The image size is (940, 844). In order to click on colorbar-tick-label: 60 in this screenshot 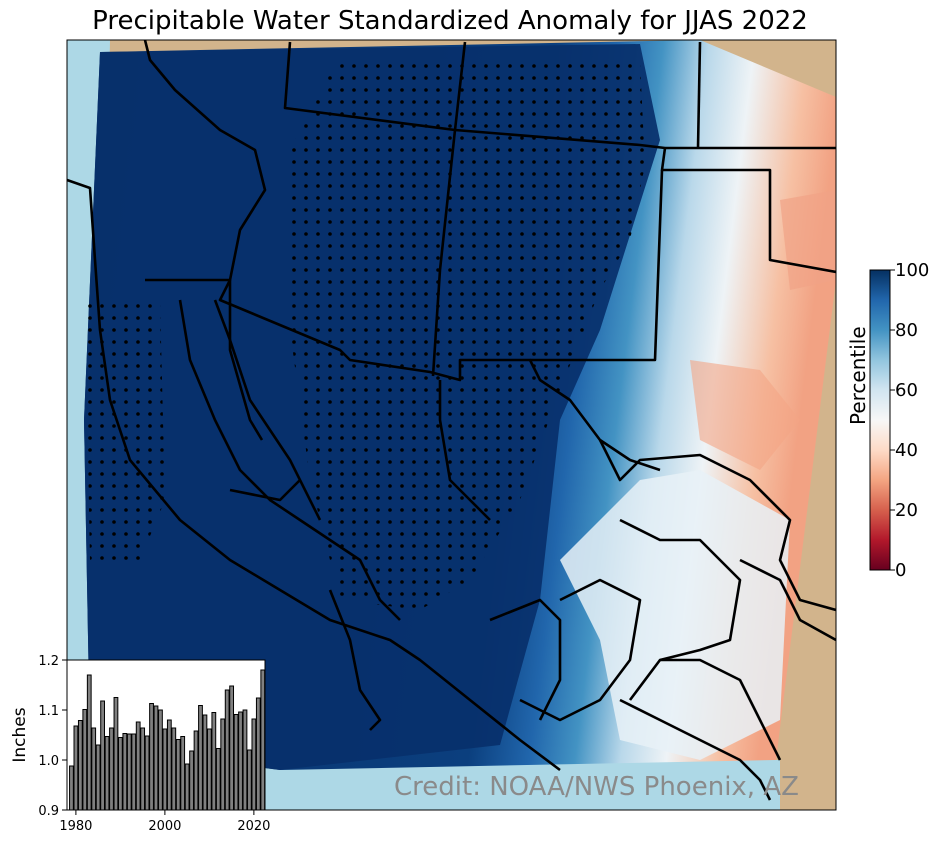, I will do `click(906, 390)`.